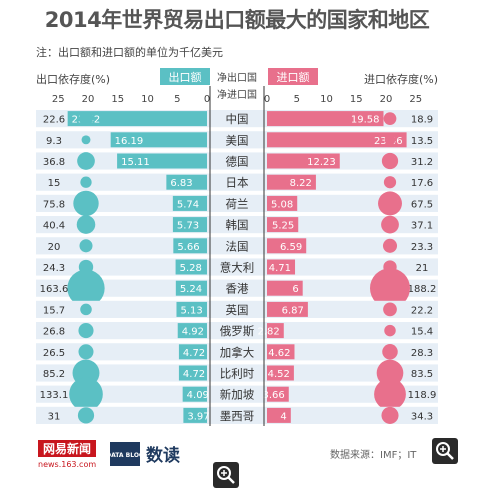  Describe the element at coordinates (422, 395) in the screenshot. I see `import-dependency-value: 118.9` at that location.